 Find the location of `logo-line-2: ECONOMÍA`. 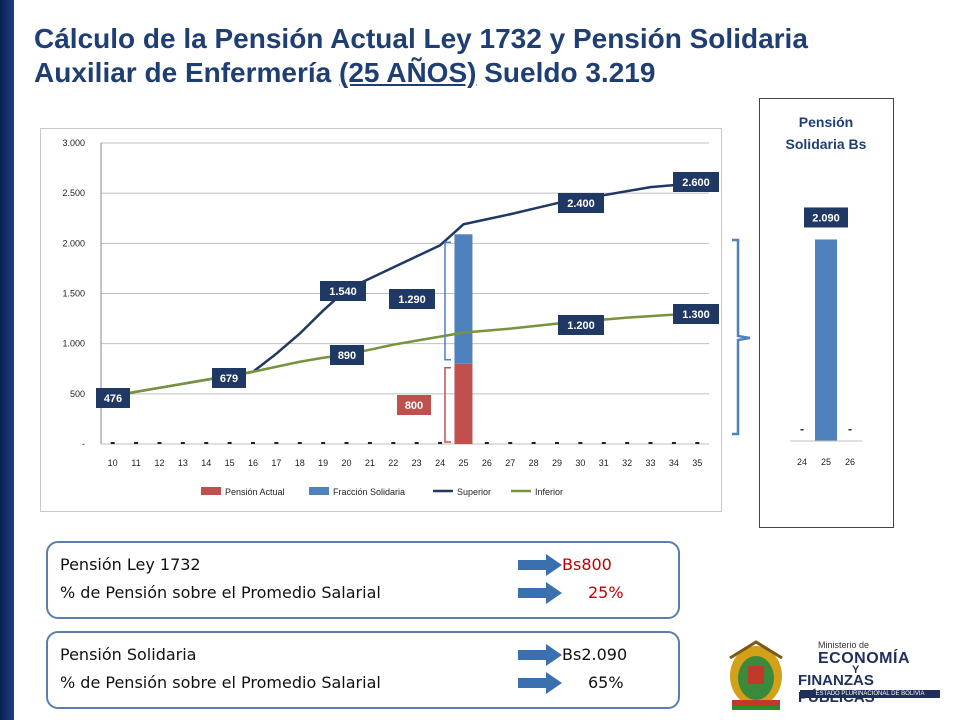

logo-line-2: ECONOMÍA is located at coordinates (864, 658).